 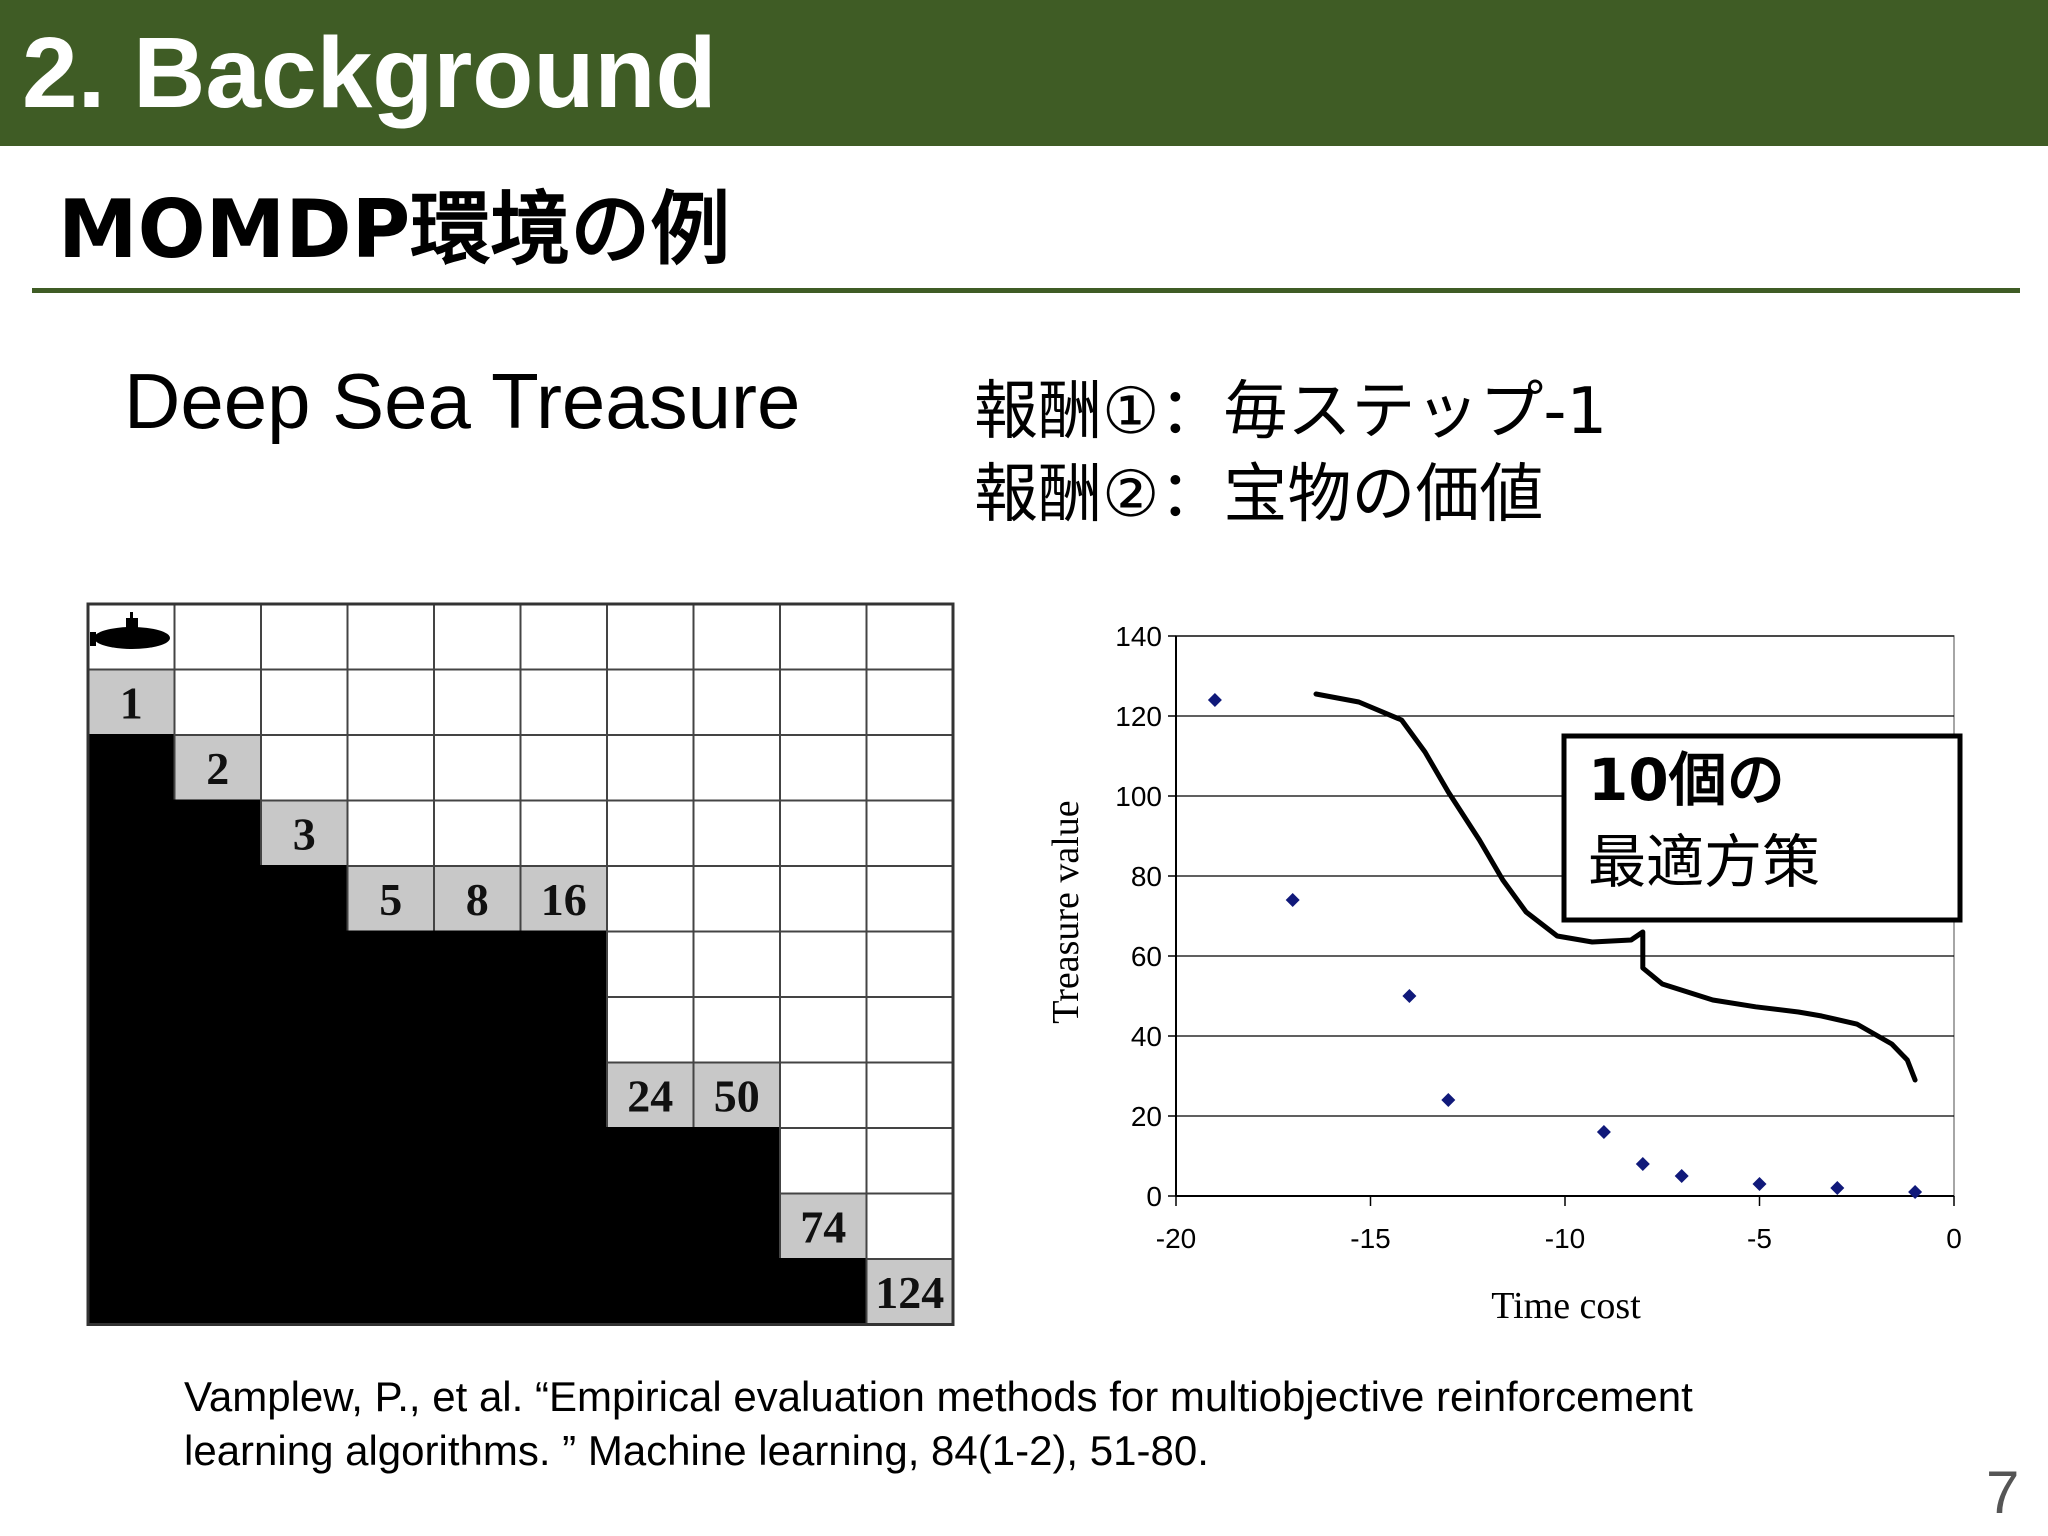 What do you see at coordinates (304, 833) in the screenshot?
I see `treasure-value-label: 3` at bounding box center [304, 833].